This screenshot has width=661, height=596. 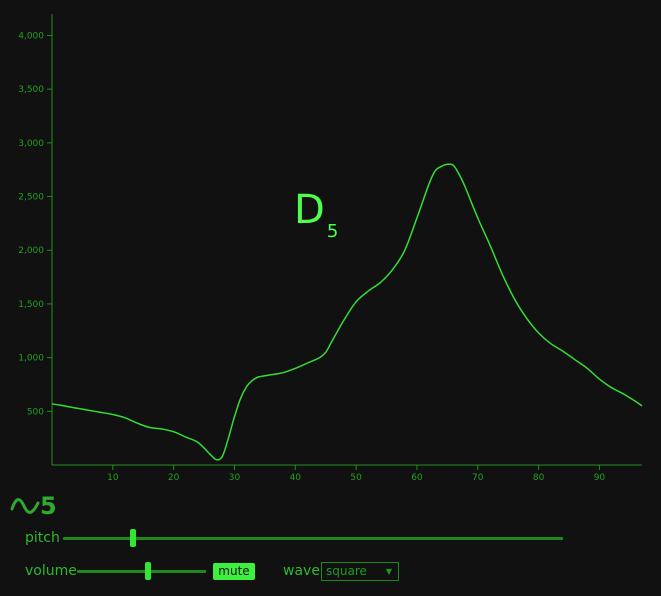 I want to click on note-letter: D, so click(x=309, y=210).